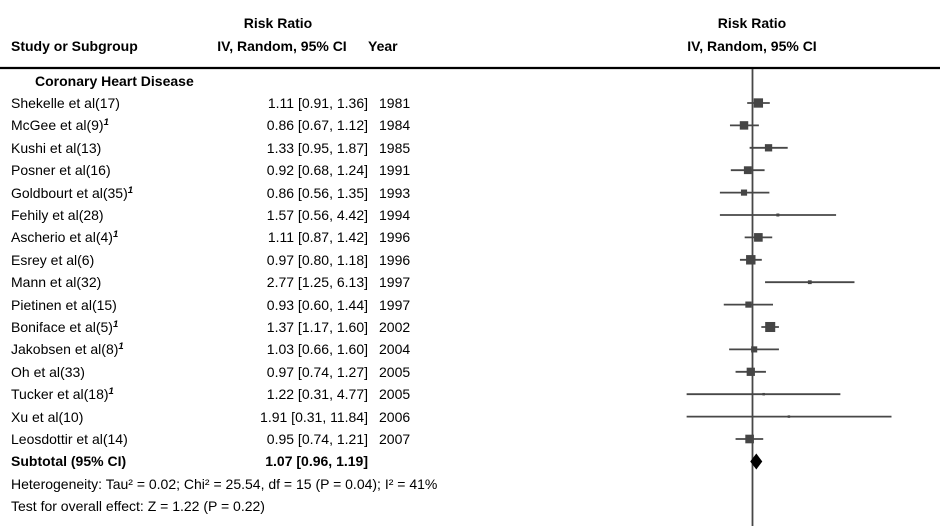  I want to click on study-label-text: Tucker et al(18), so click(60, 394).